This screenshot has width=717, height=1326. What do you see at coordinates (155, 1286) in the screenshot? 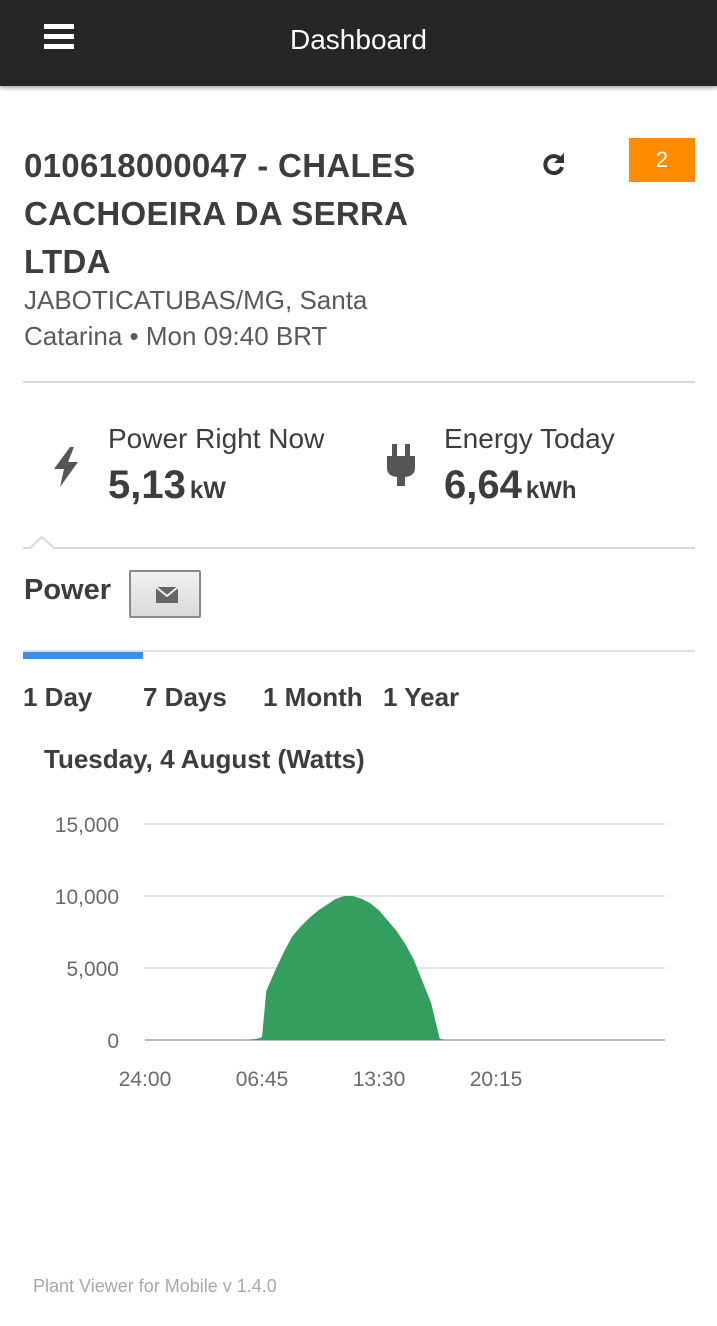
I see `app-version-footer: Plant Viewer for Mobile v 1.4.0` at bounding box center [155, 1286].